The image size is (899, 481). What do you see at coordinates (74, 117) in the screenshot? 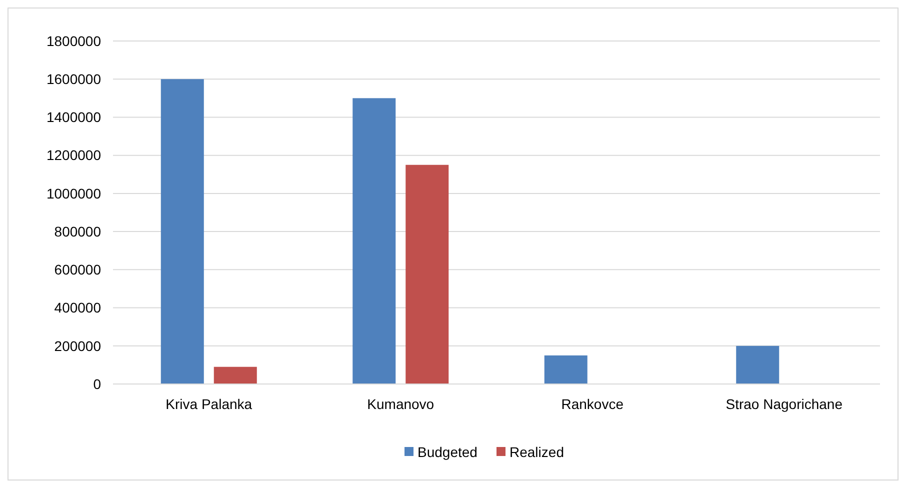
I see `y-tick-label: 1400000` at bounding box center [74, 117].